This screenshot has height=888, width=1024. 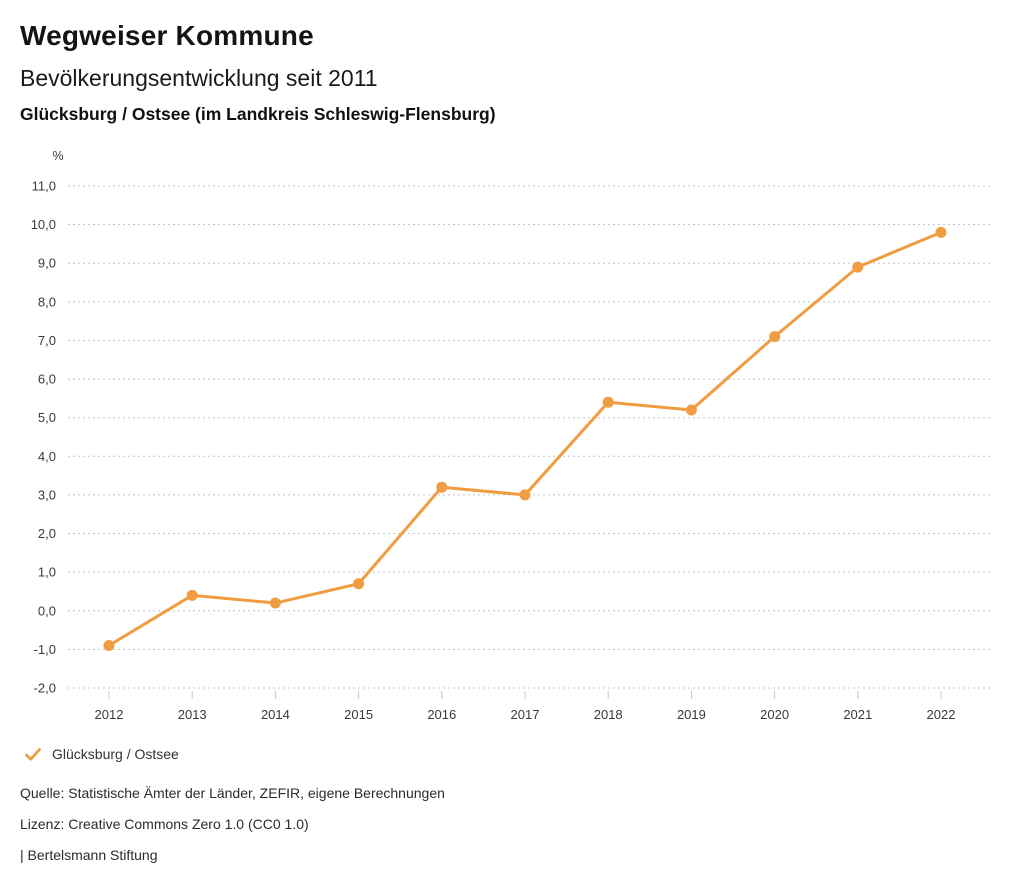 I want to click on y-axis-label: 2,0, so click(x=47, y=533).